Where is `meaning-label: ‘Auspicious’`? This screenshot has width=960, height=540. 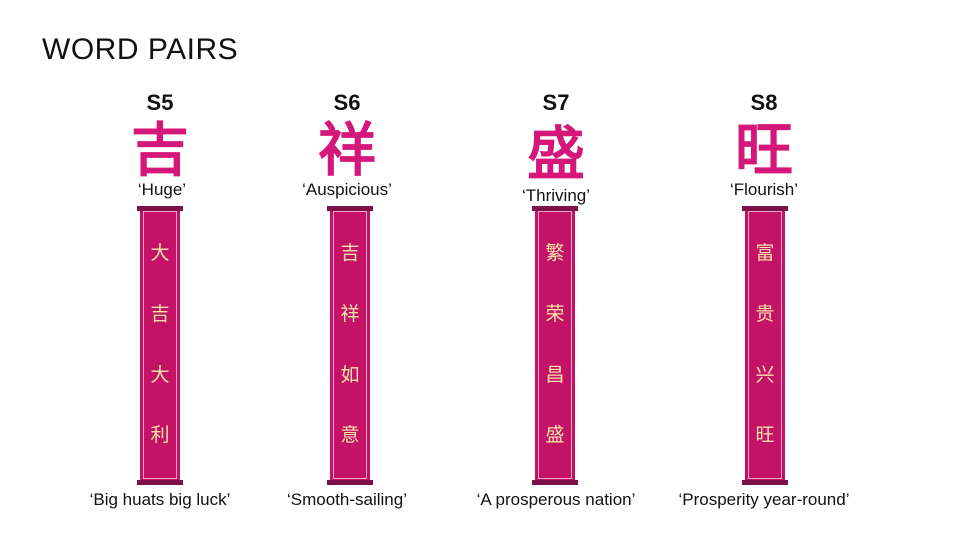 meaning-label: ‘Auspicious’ is located at coordinates (347, 189).